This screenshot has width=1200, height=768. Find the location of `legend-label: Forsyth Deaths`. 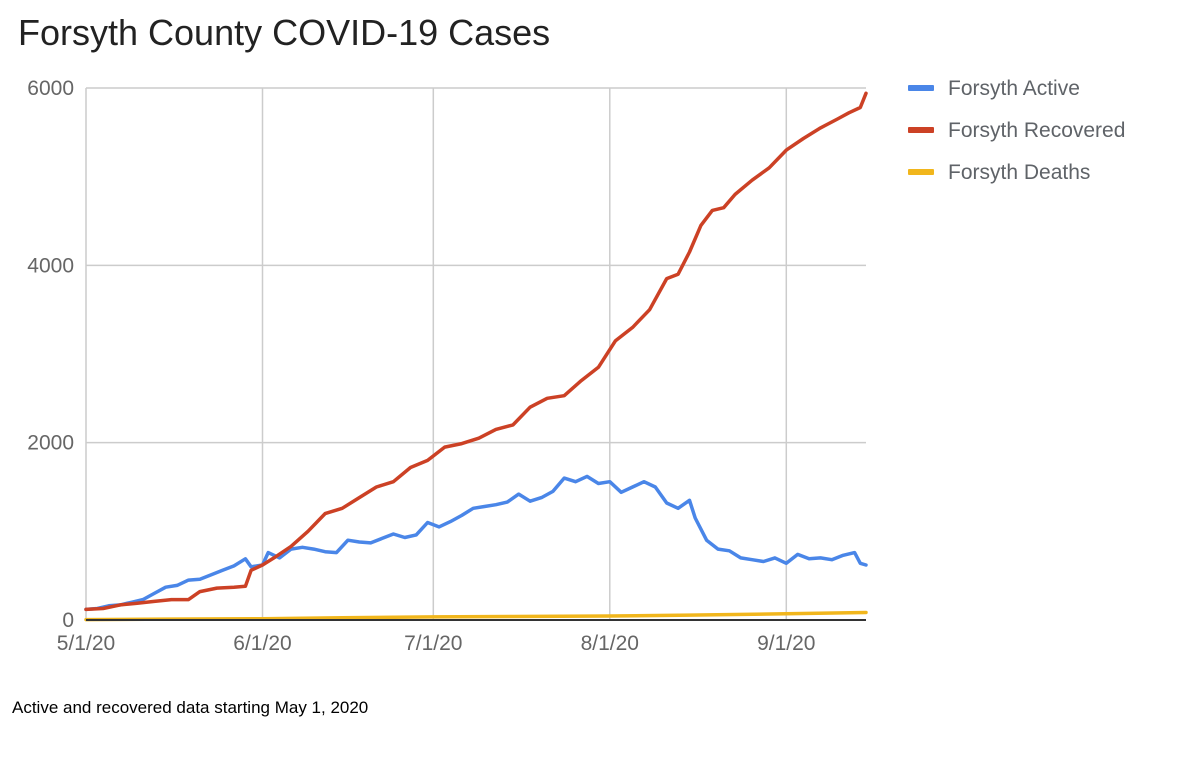

legend-label: Forsyth Deaths is located at coordinates (1019, 172).